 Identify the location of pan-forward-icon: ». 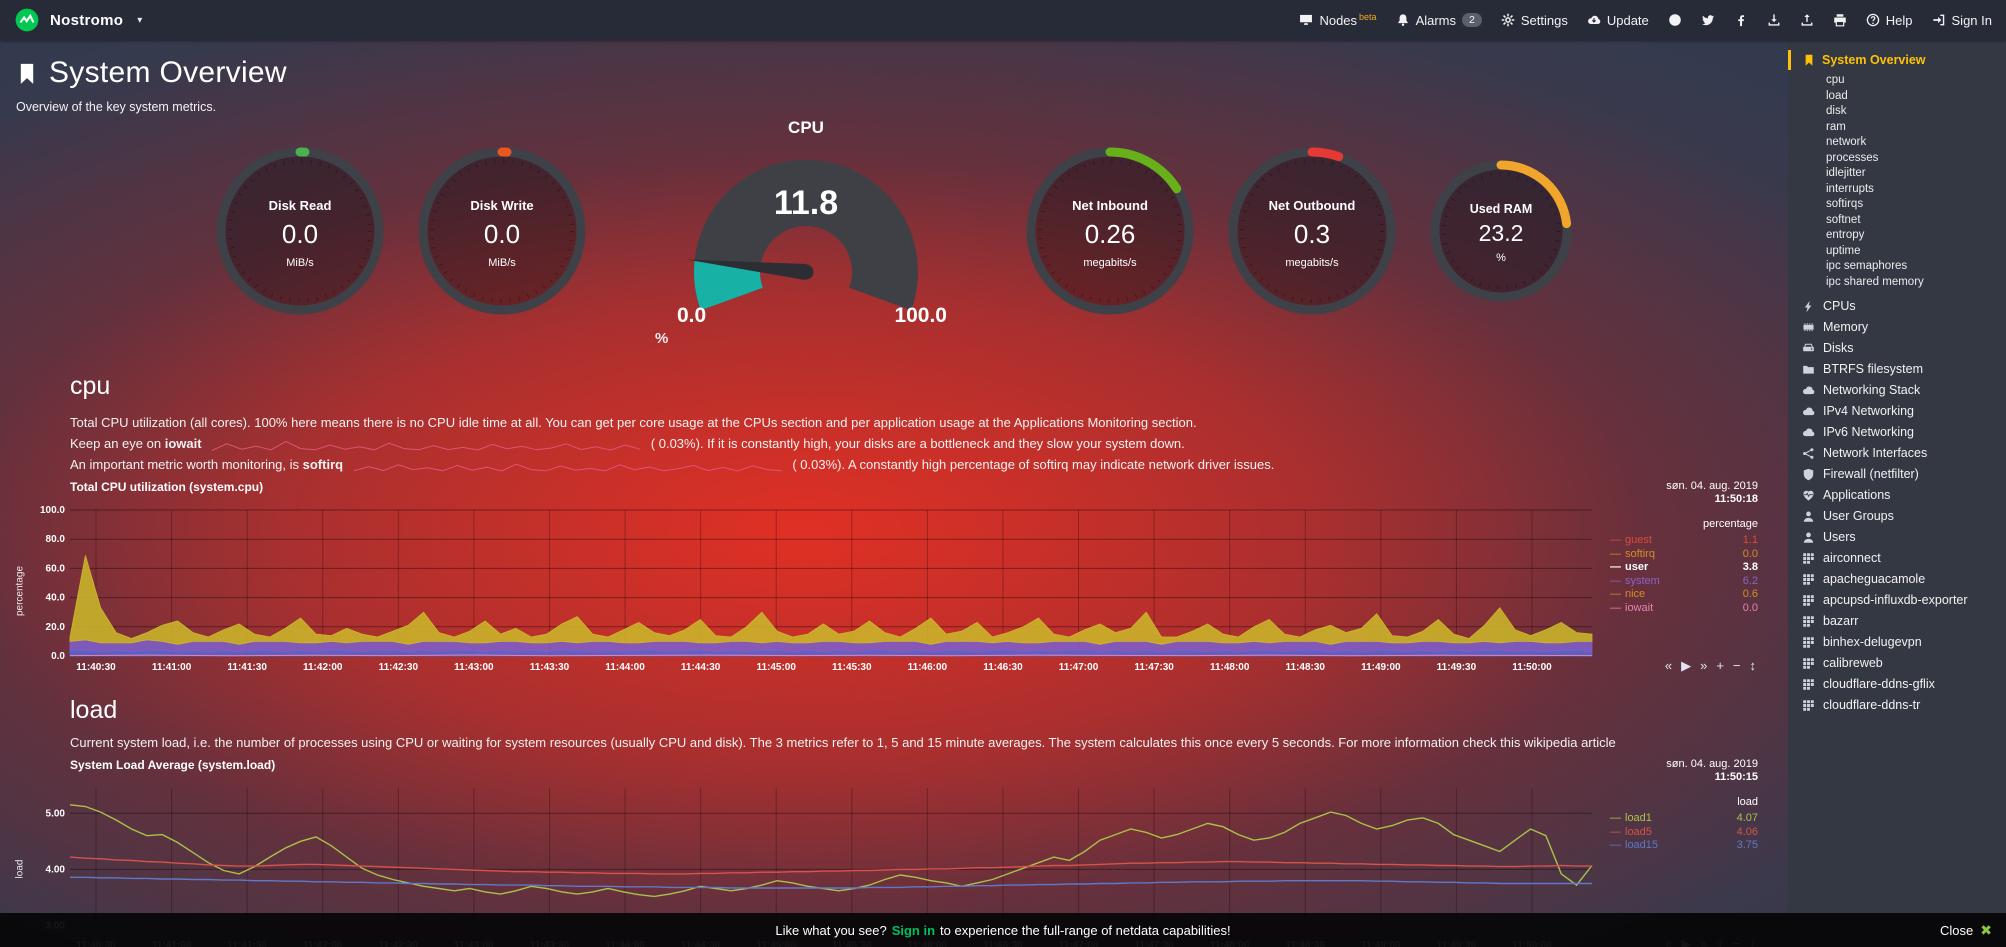
(1704, 665).